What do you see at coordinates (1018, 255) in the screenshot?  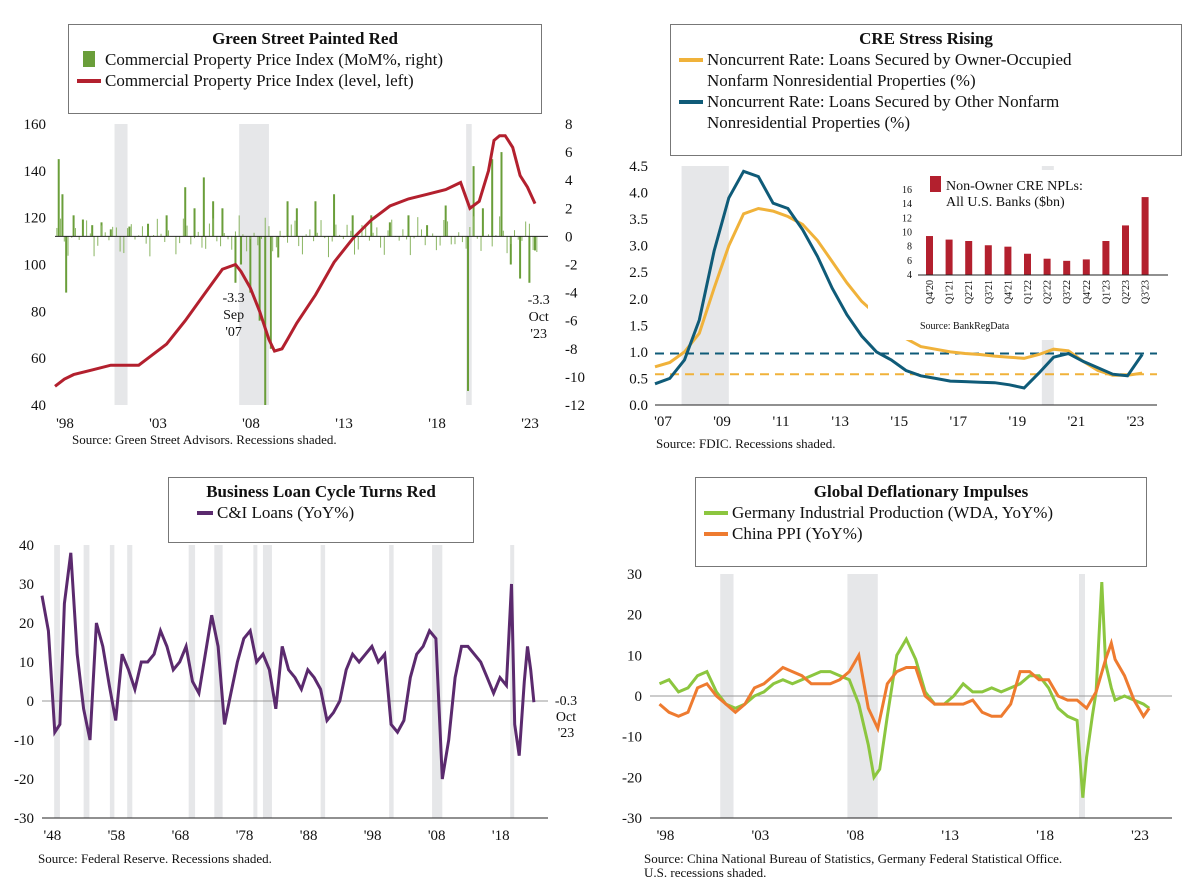 I see `chart2-inset-background` at bounding box center [1018, 255].